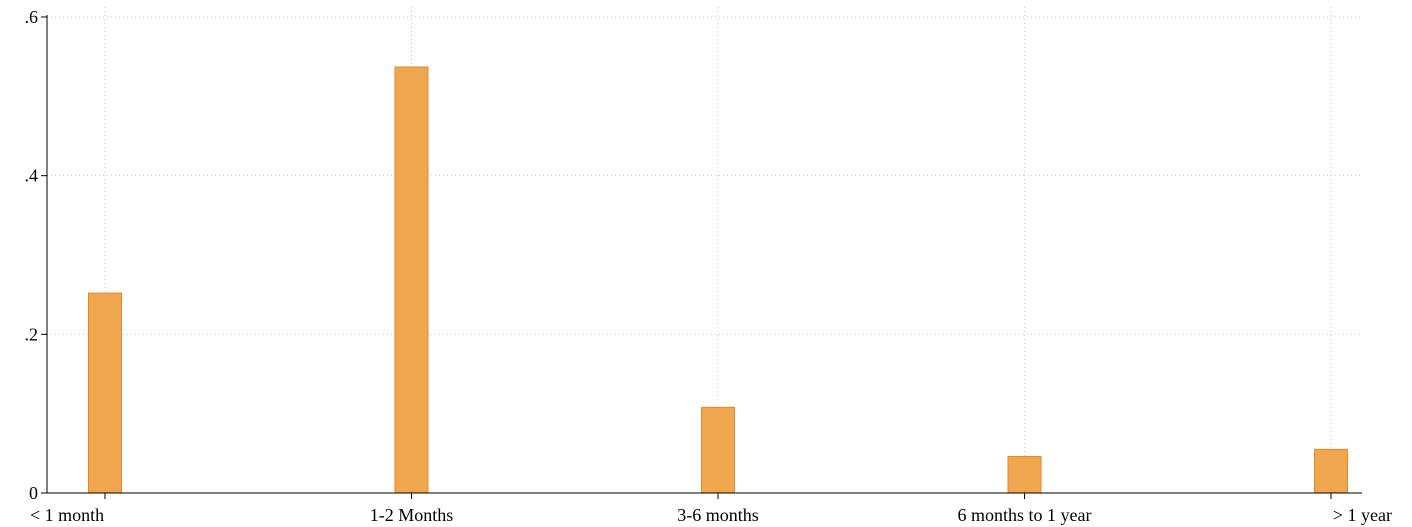  Describe the element at coordinates (1025, 515) in the screenshot. I see `x-tick-label: 6 months to 1 year` at that location.